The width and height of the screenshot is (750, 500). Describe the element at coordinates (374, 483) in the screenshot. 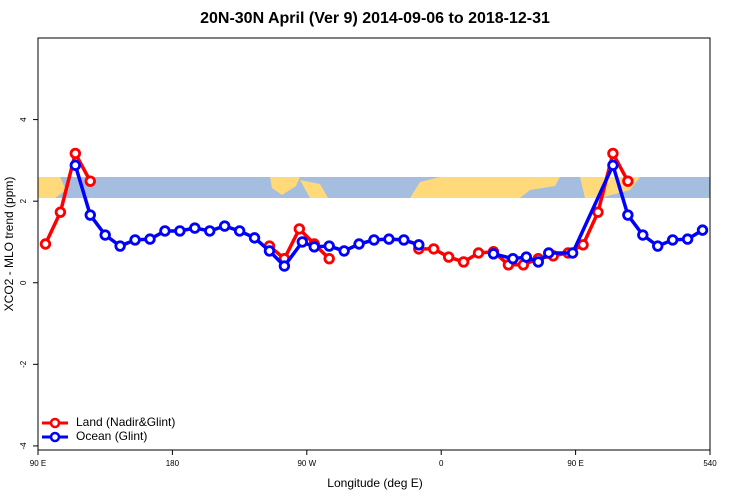

I see `x-axis-label: Longitude (deg E)` at that location.